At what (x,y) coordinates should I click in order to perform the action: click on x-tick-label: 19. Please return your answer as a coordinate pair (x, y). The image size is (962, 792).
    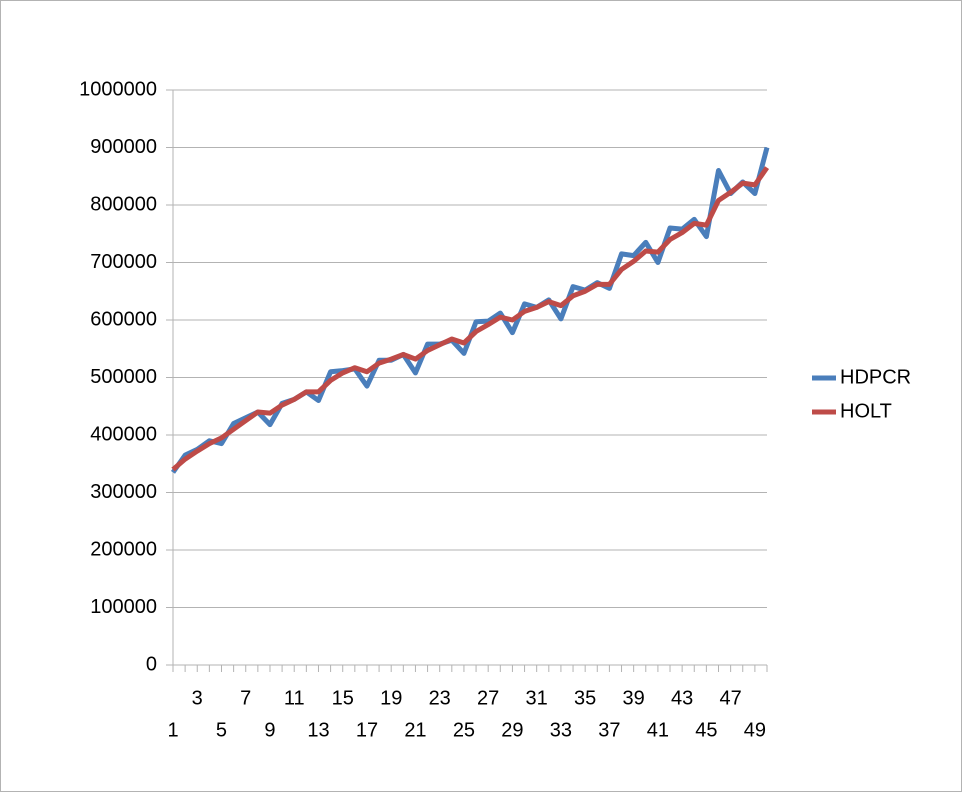
    Looking at the image, I should click on (391, 698).